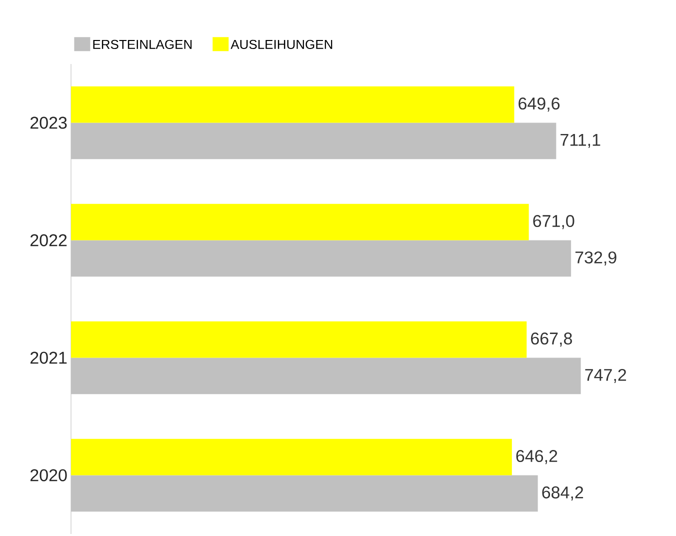 Image resolution: width=676 pixels, height=536 pixels. What do you see at coordinates (563, 493) in the screenshot?
I see `data-label: 684,2` at bounding box center [563, 493].